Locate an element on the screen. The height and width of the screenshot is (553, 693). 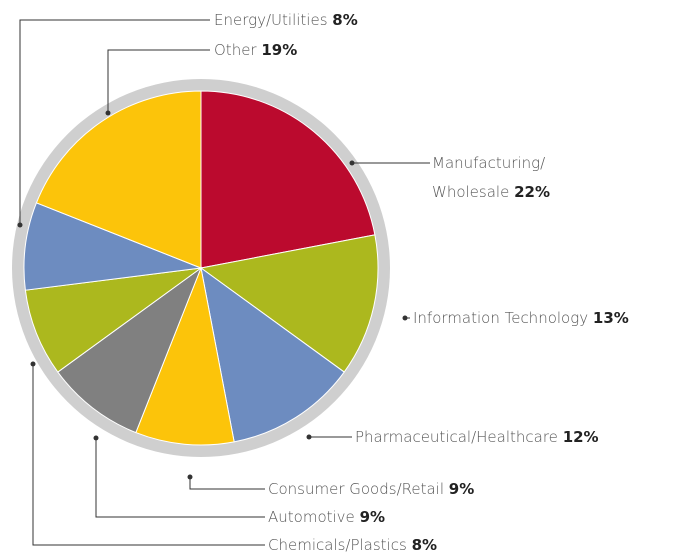
category-name: Manufacturing/ Wholesale is located at coordinates (489, 177).